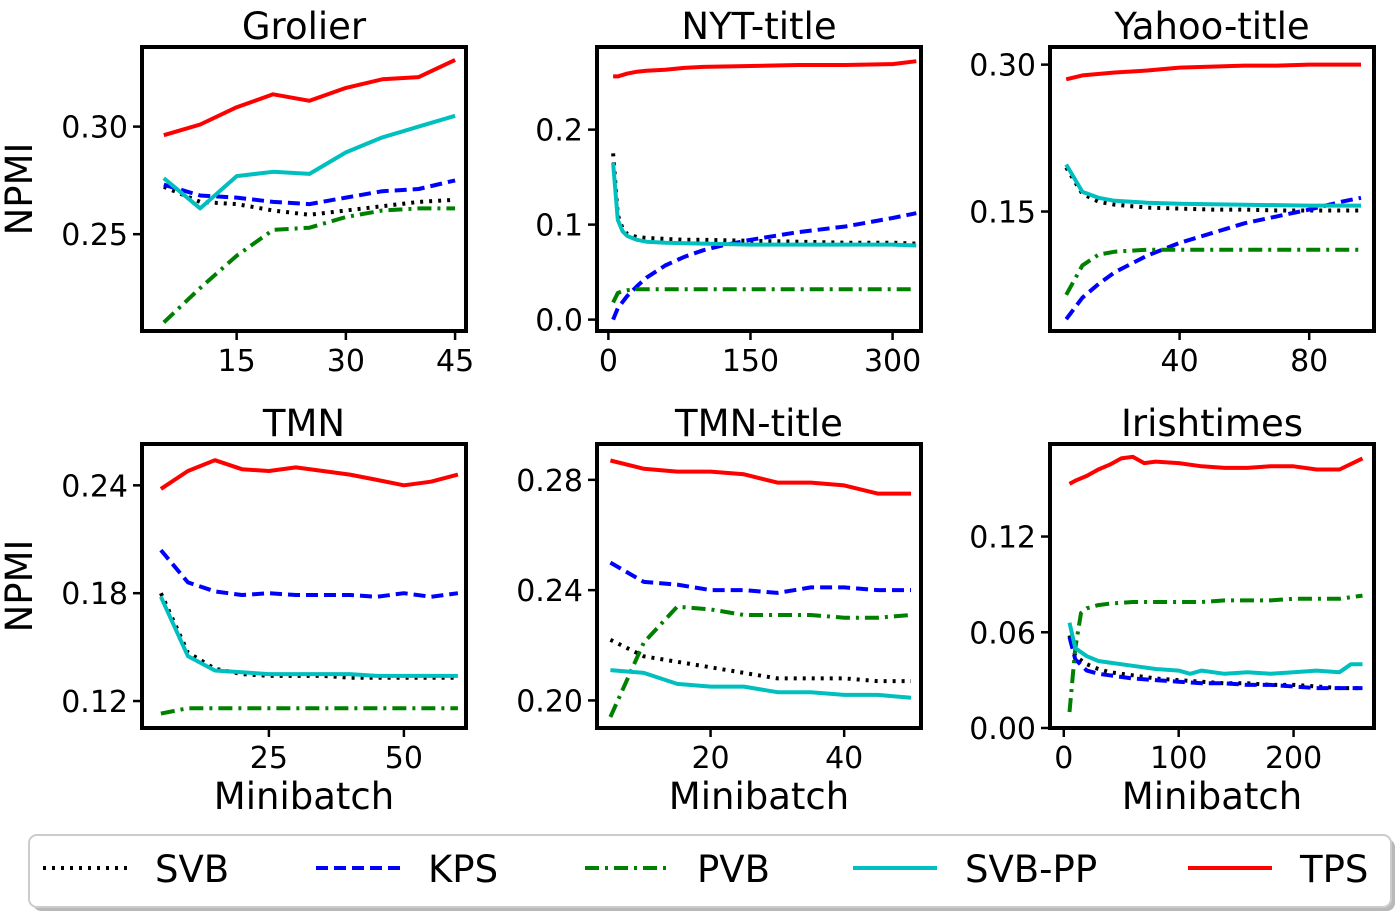 The image size is (1400, 917). What do you see at coordinates (549, 481) in the screenshot?
I see `y-tick-label: 0.28` at bounding box center [549, 481].